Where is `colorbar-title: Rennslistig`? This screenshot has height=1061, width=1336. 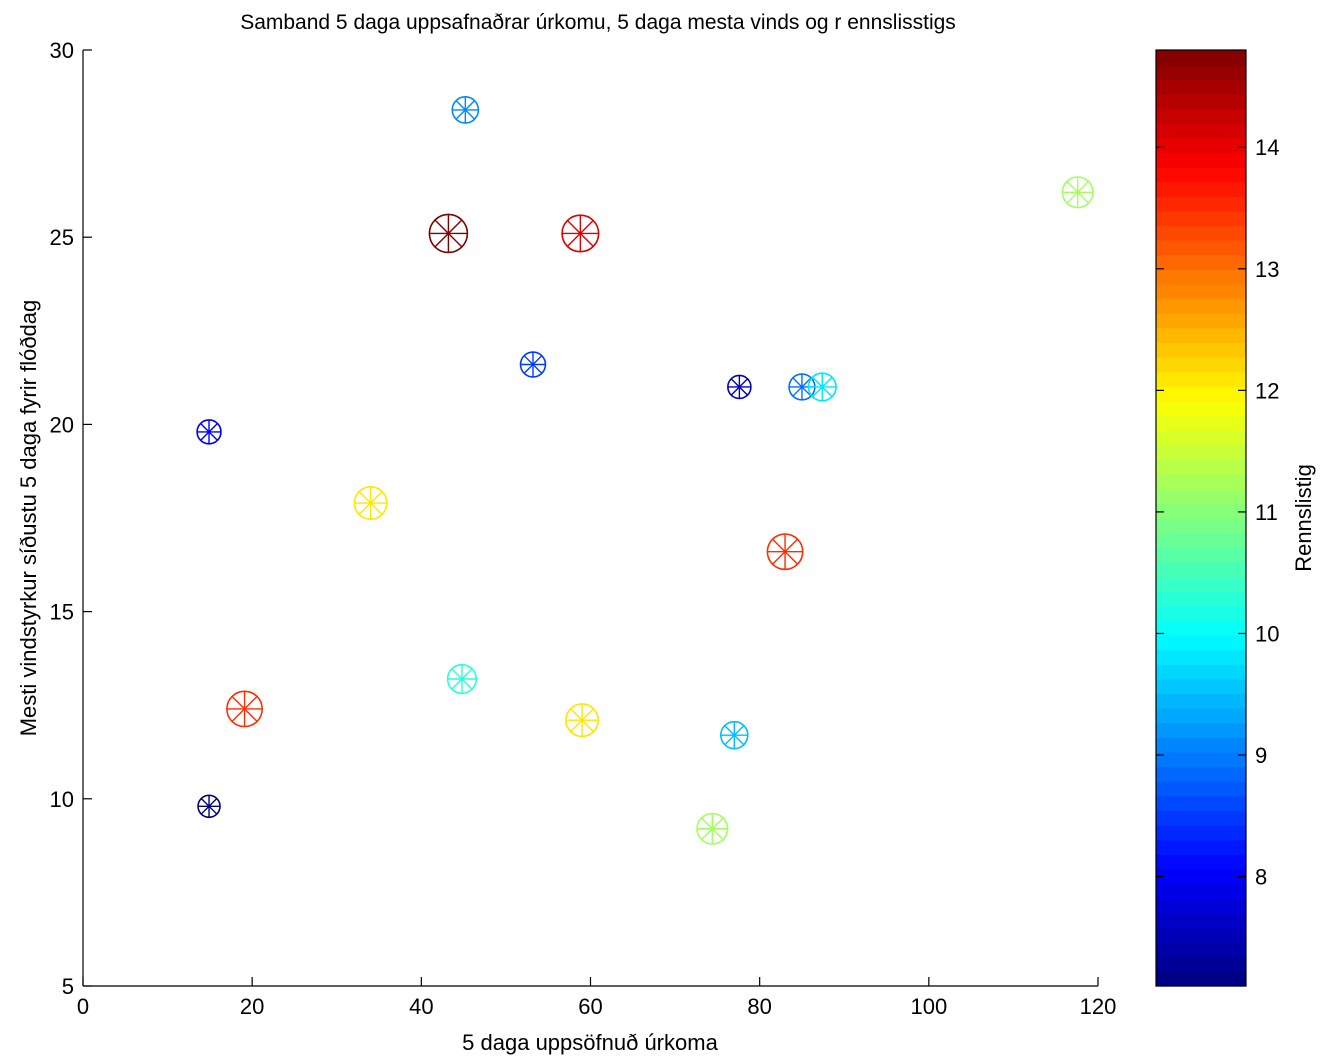 colorbar-title: Rennslistig is located at coordinates (1303, 518).